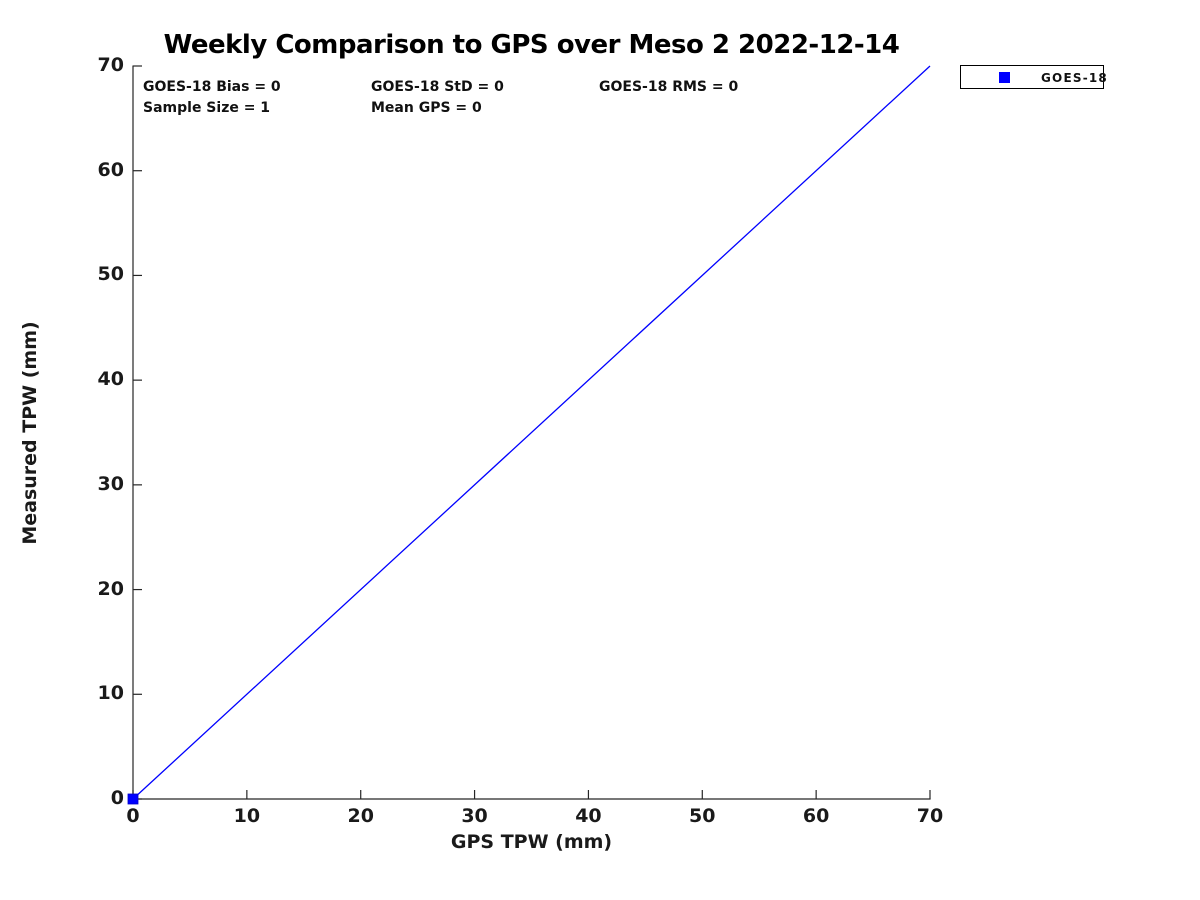 This screenshot has height=900, width=1200. Describe the element at coordinates (474, 816) in the screenshot. I see `x-tick-label: 30` at that location.